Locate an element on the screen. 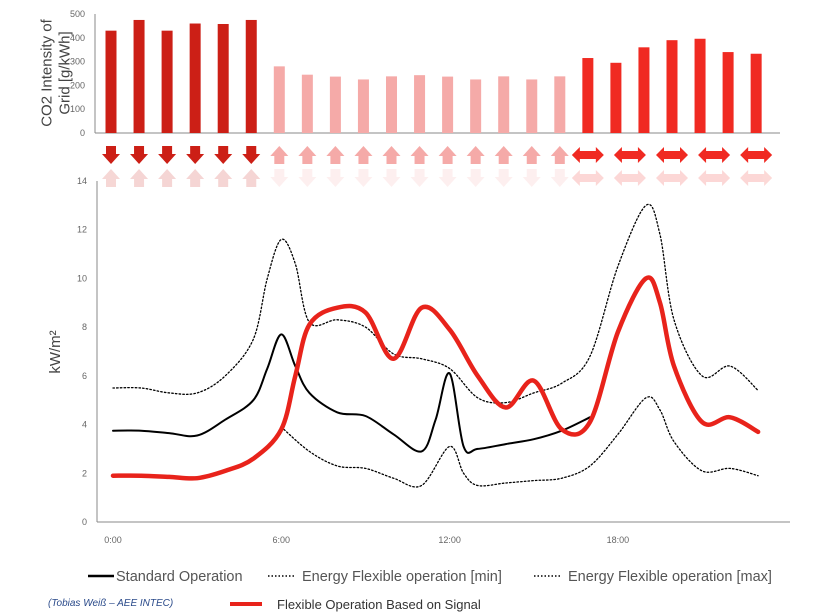 The image size is (813, 613). bar-y-axis-label: CO2 Intensity ofGrid [g/kWh] is located at coordinates (56, 72).